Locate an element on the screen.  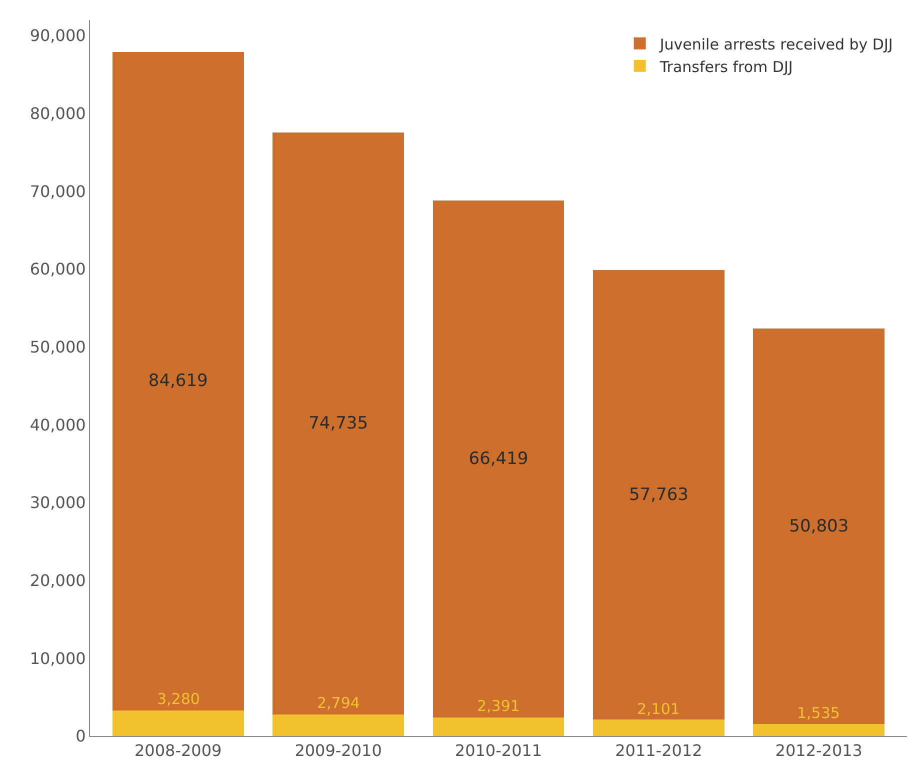
data-label: 1,535 is located at coordinates (818, 713).